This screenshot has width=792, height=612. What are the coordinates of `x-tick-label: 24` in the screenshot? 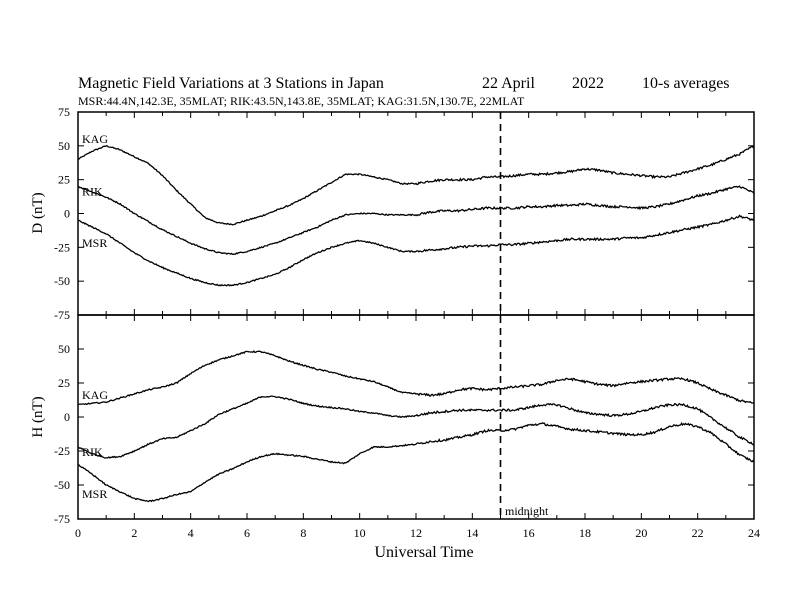 It's located at (754, 533).